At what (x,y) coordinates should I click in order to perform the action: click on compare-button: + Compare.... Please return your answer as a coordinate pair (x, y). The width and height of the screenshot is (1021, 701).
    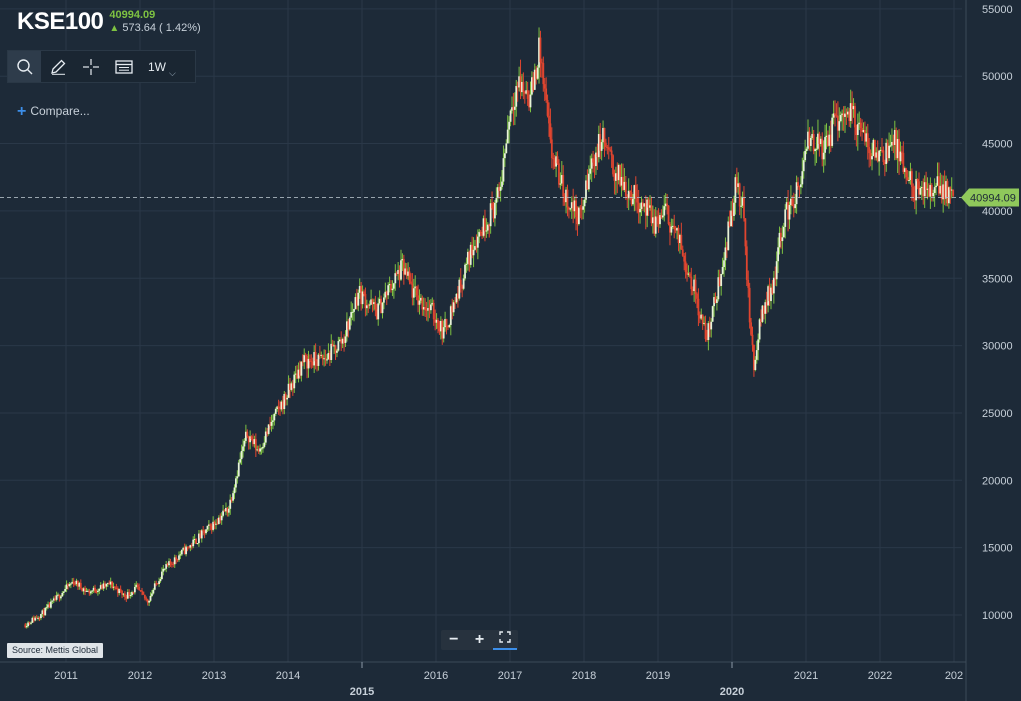
    Looking at the image, I should click on (53, 112).